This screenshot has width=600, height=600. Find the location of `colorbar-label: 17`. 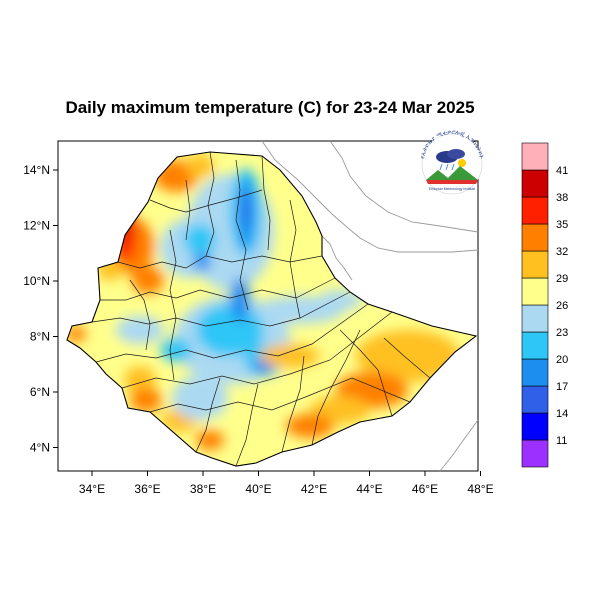

colorbar-label: 17 is located at coordinates (562, 387).